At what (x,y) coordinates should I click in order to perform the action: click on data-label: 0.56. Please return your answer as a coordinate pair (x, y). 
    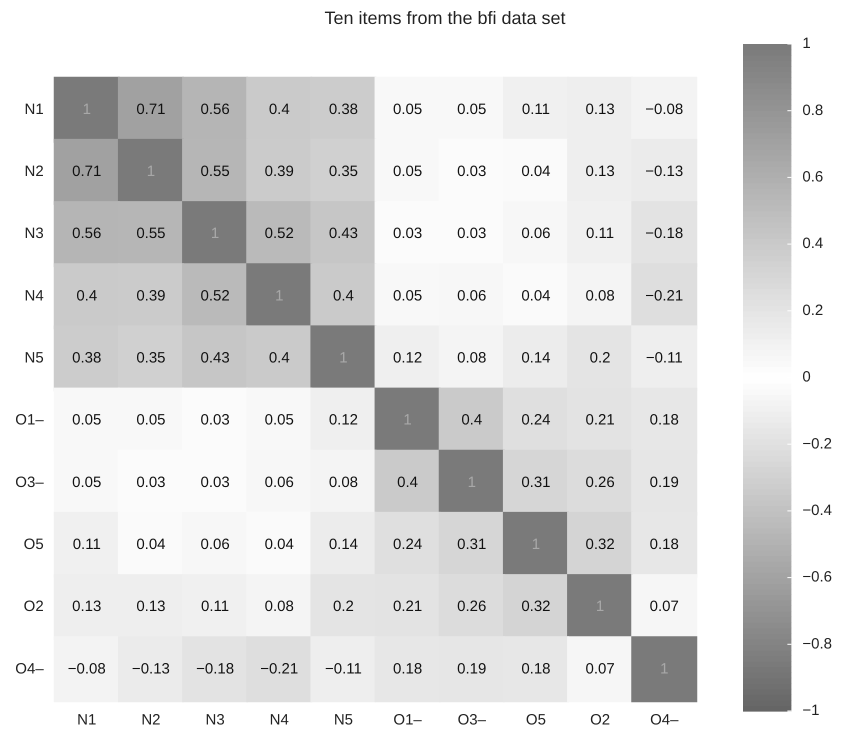
    Looking at the image, I should click on (215, 109).